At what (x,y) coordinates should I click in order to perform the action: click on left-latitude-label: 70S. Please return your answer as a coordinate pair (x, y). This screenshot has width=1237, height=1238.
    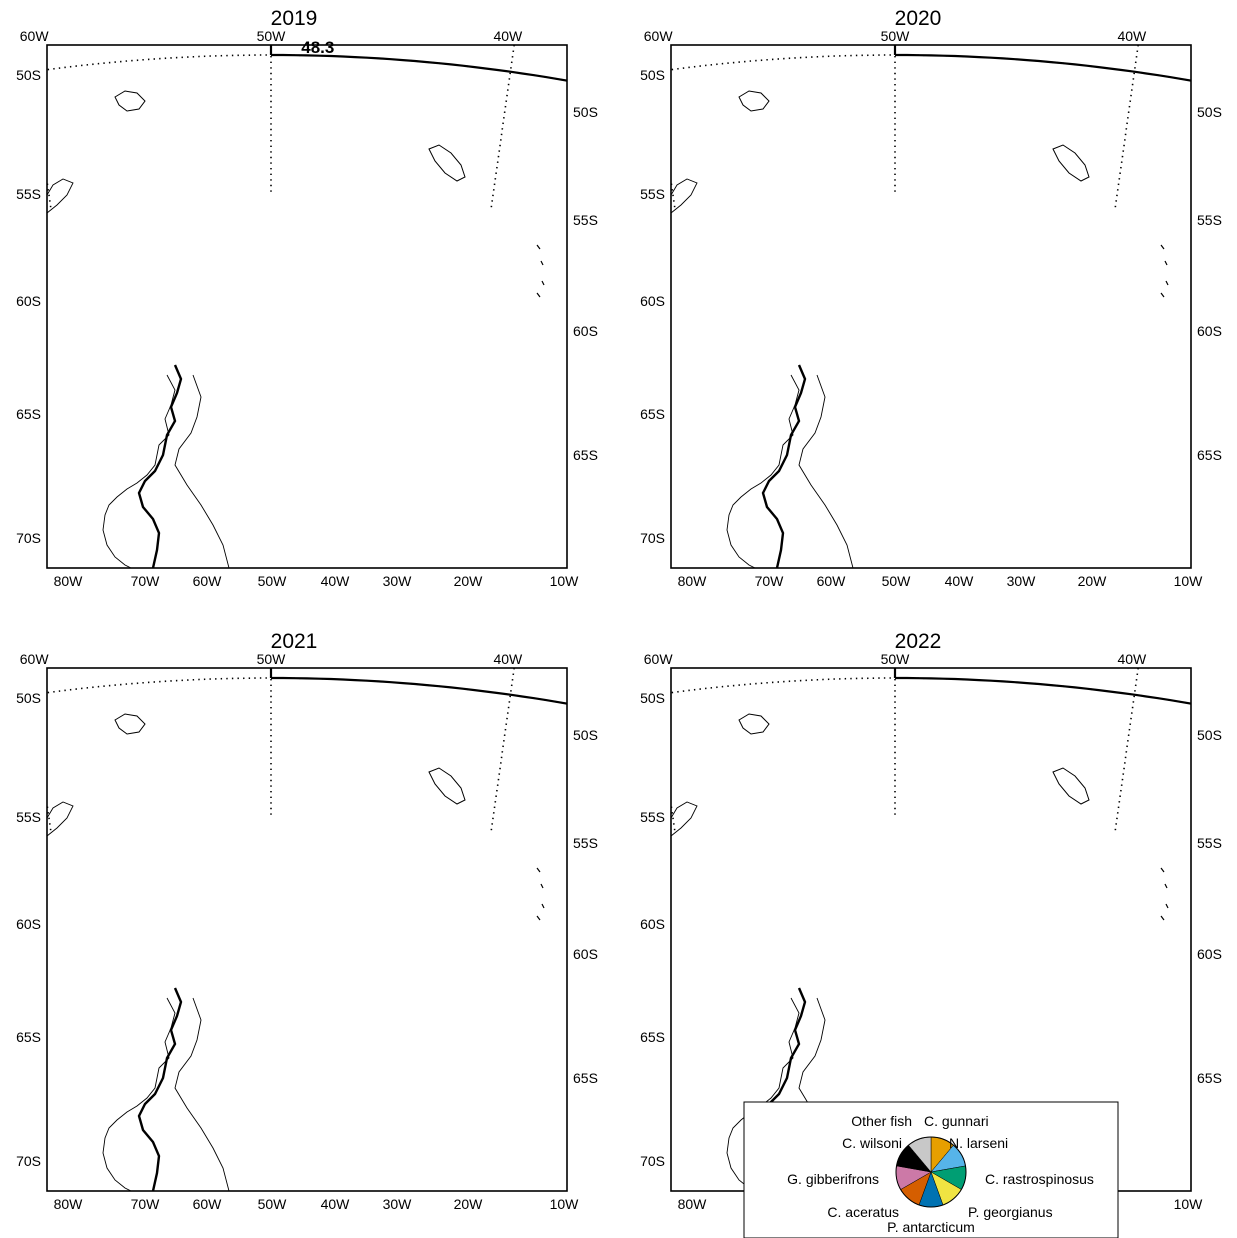
    Looking at the image, I should click on (652, 538).